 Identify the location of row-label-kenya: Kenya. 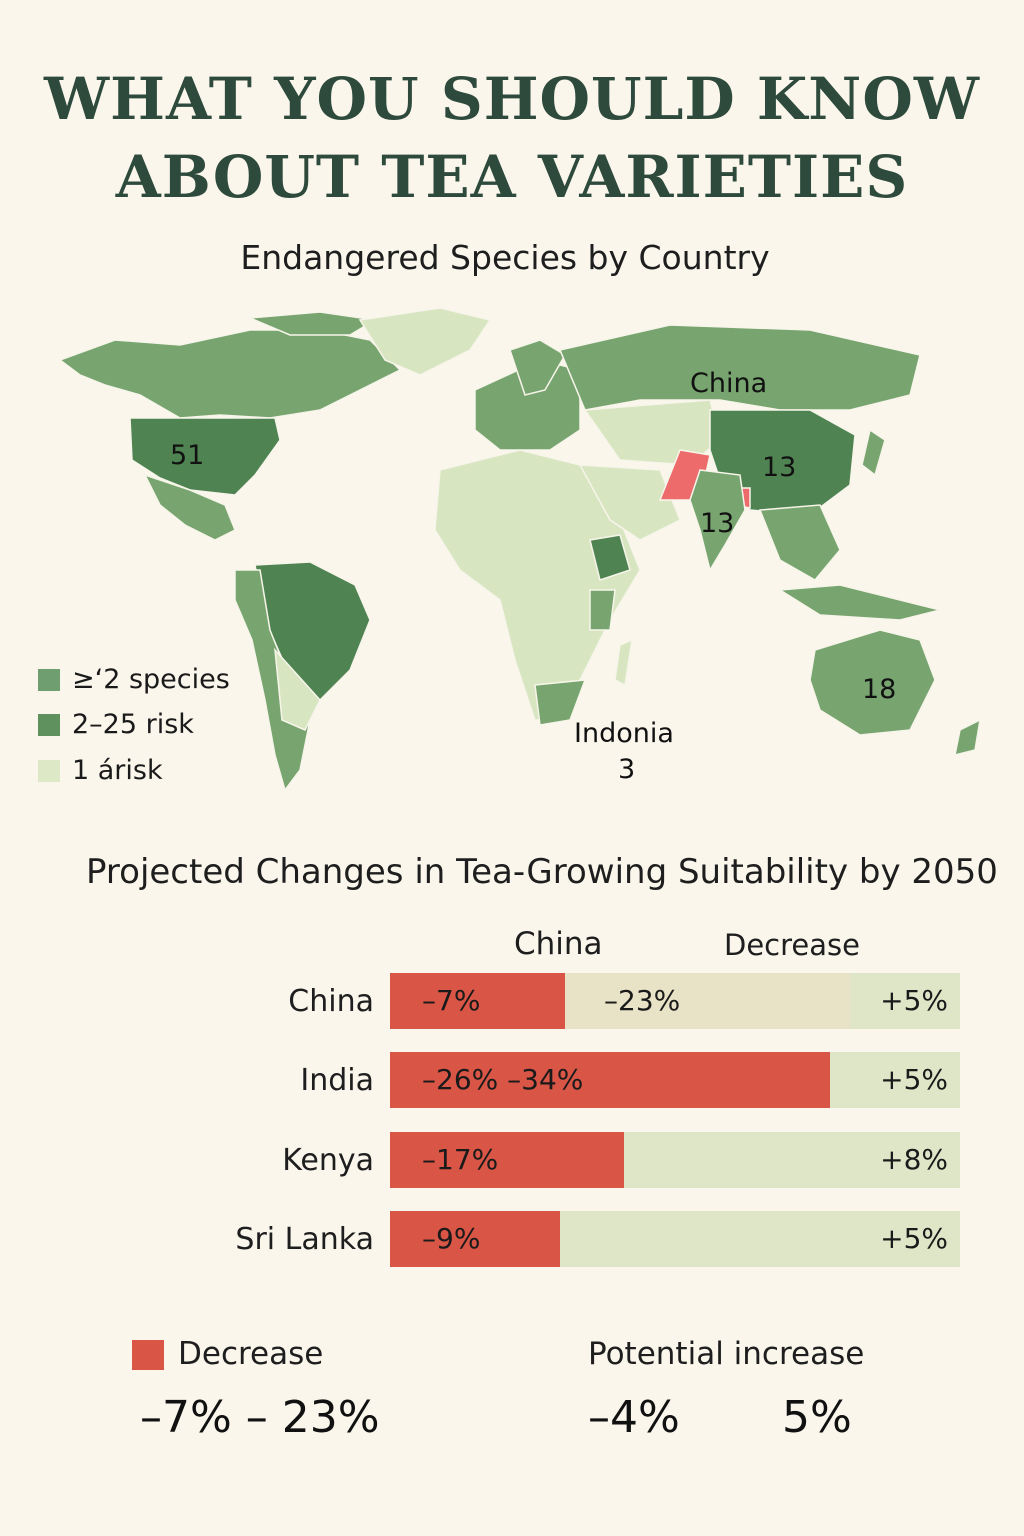
(328, 1160).